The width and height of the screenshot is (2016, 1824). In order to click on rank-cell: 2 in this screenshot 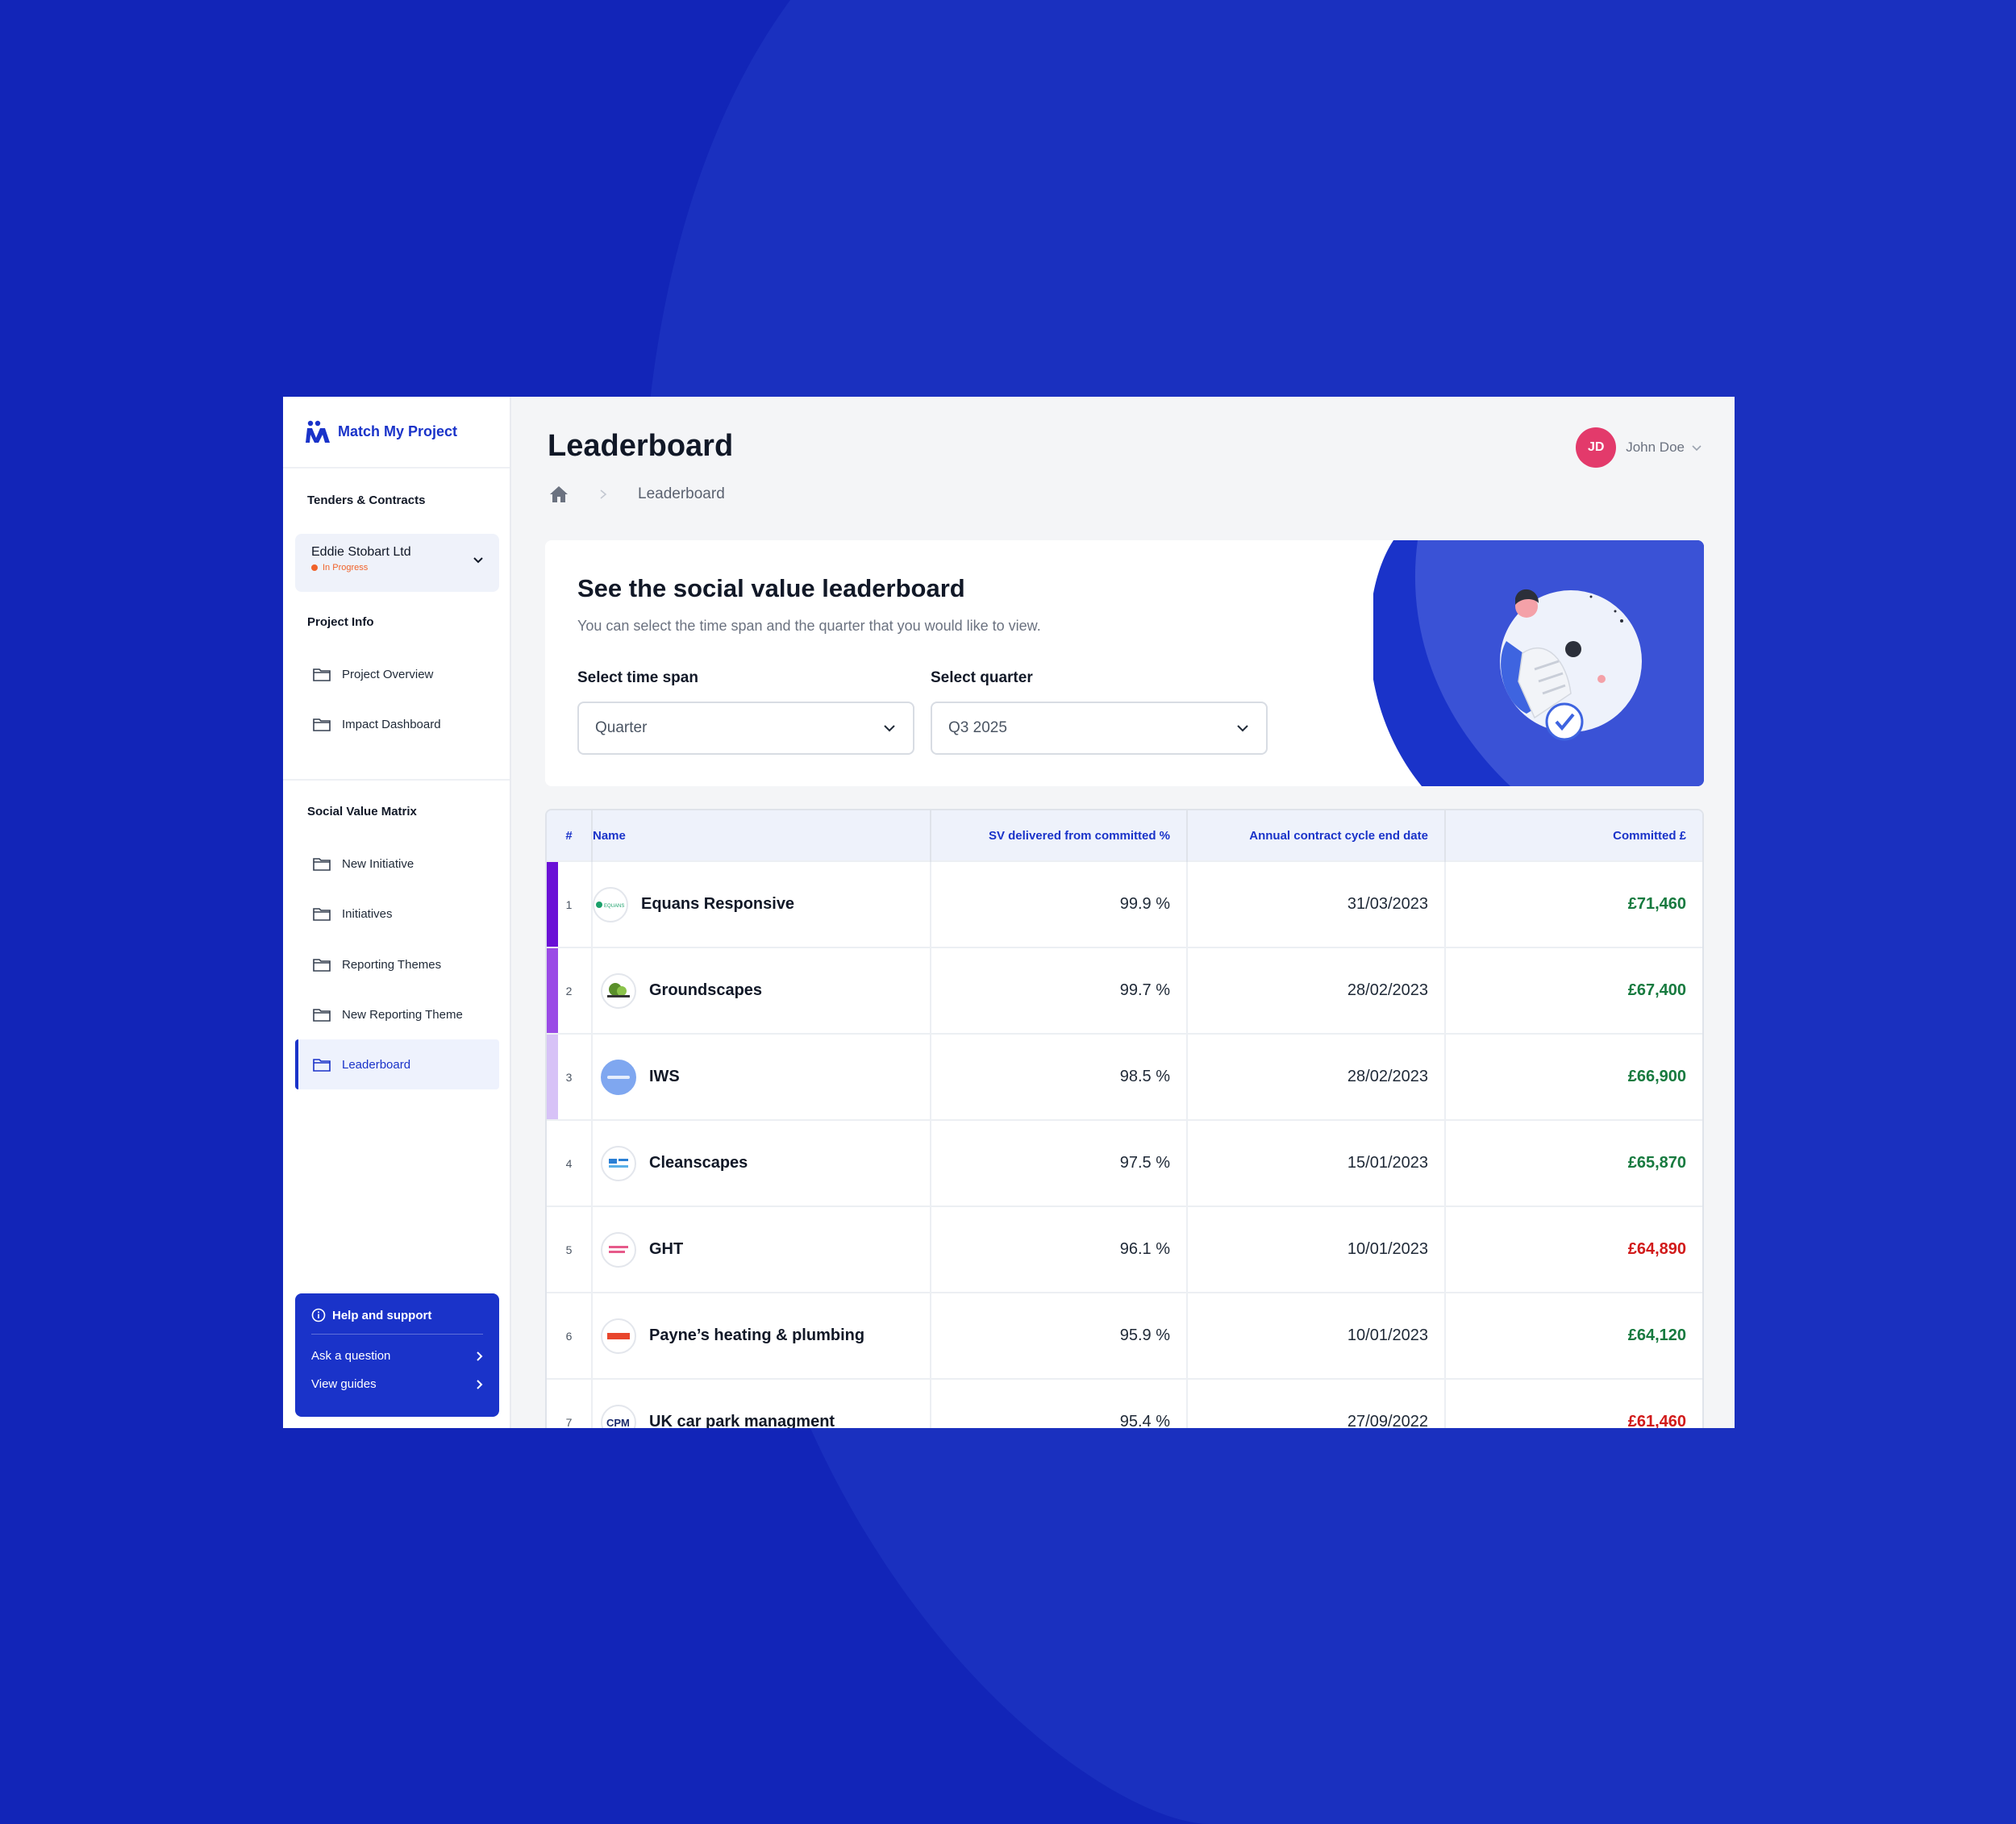, I will do `click(570, 990)`.